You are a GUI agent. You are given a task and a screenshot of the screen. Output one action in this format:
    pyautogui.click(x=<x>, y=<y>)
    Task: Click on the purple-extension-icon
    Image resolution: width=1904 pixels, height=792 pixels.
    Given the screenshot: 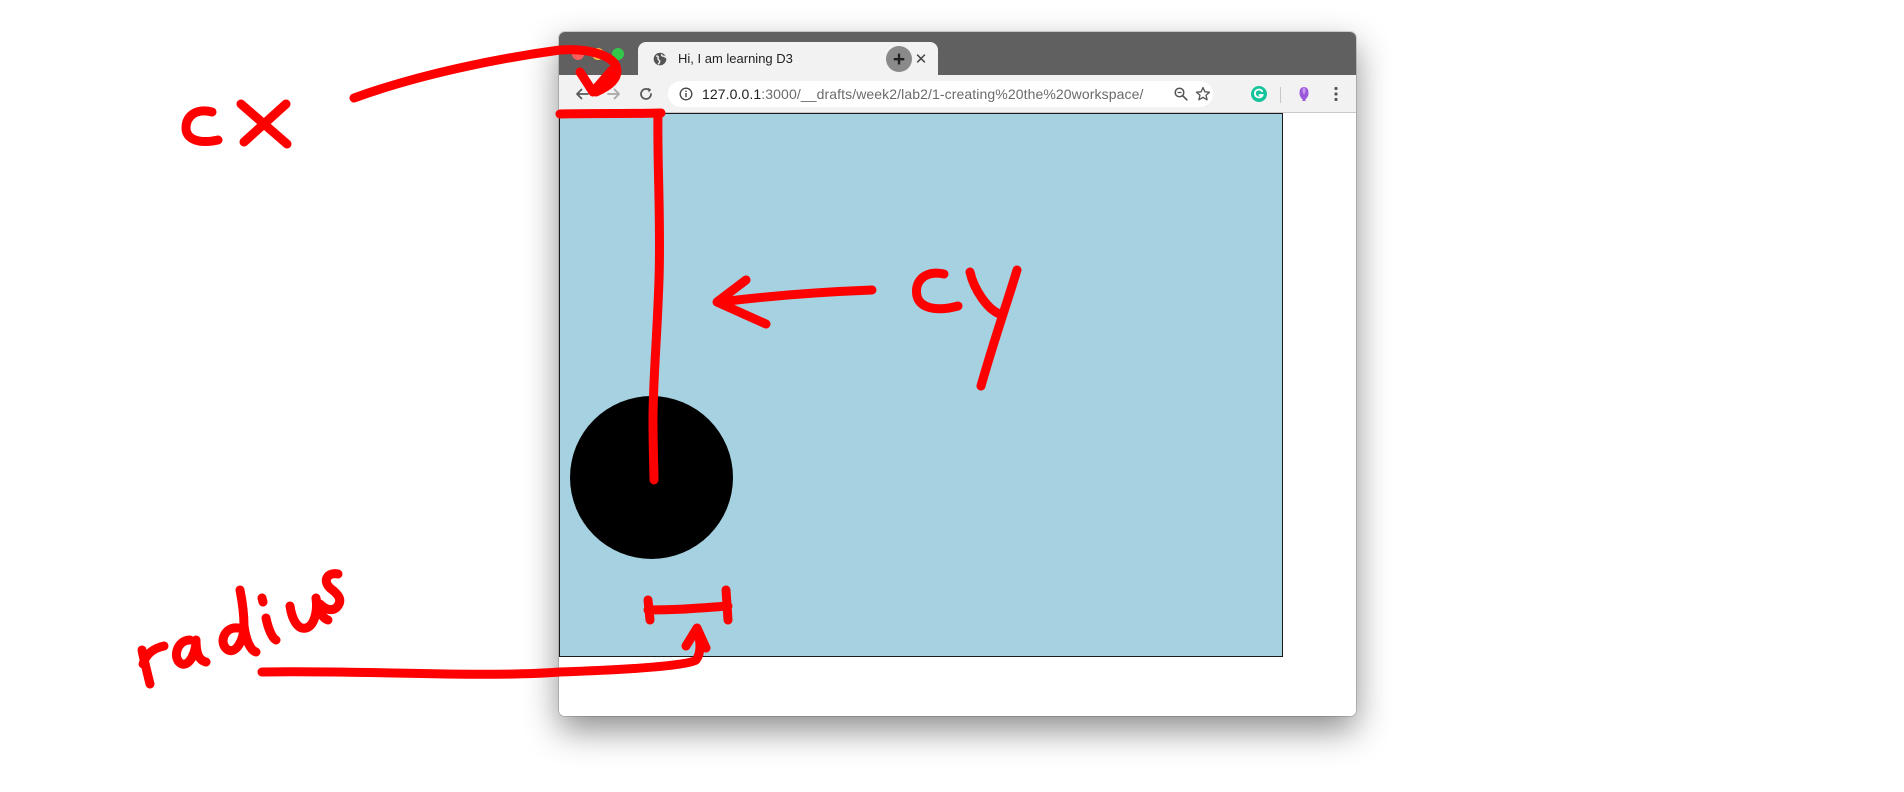 What is the action you would take?
    pyautogui.click(x=1304, y=94)
    